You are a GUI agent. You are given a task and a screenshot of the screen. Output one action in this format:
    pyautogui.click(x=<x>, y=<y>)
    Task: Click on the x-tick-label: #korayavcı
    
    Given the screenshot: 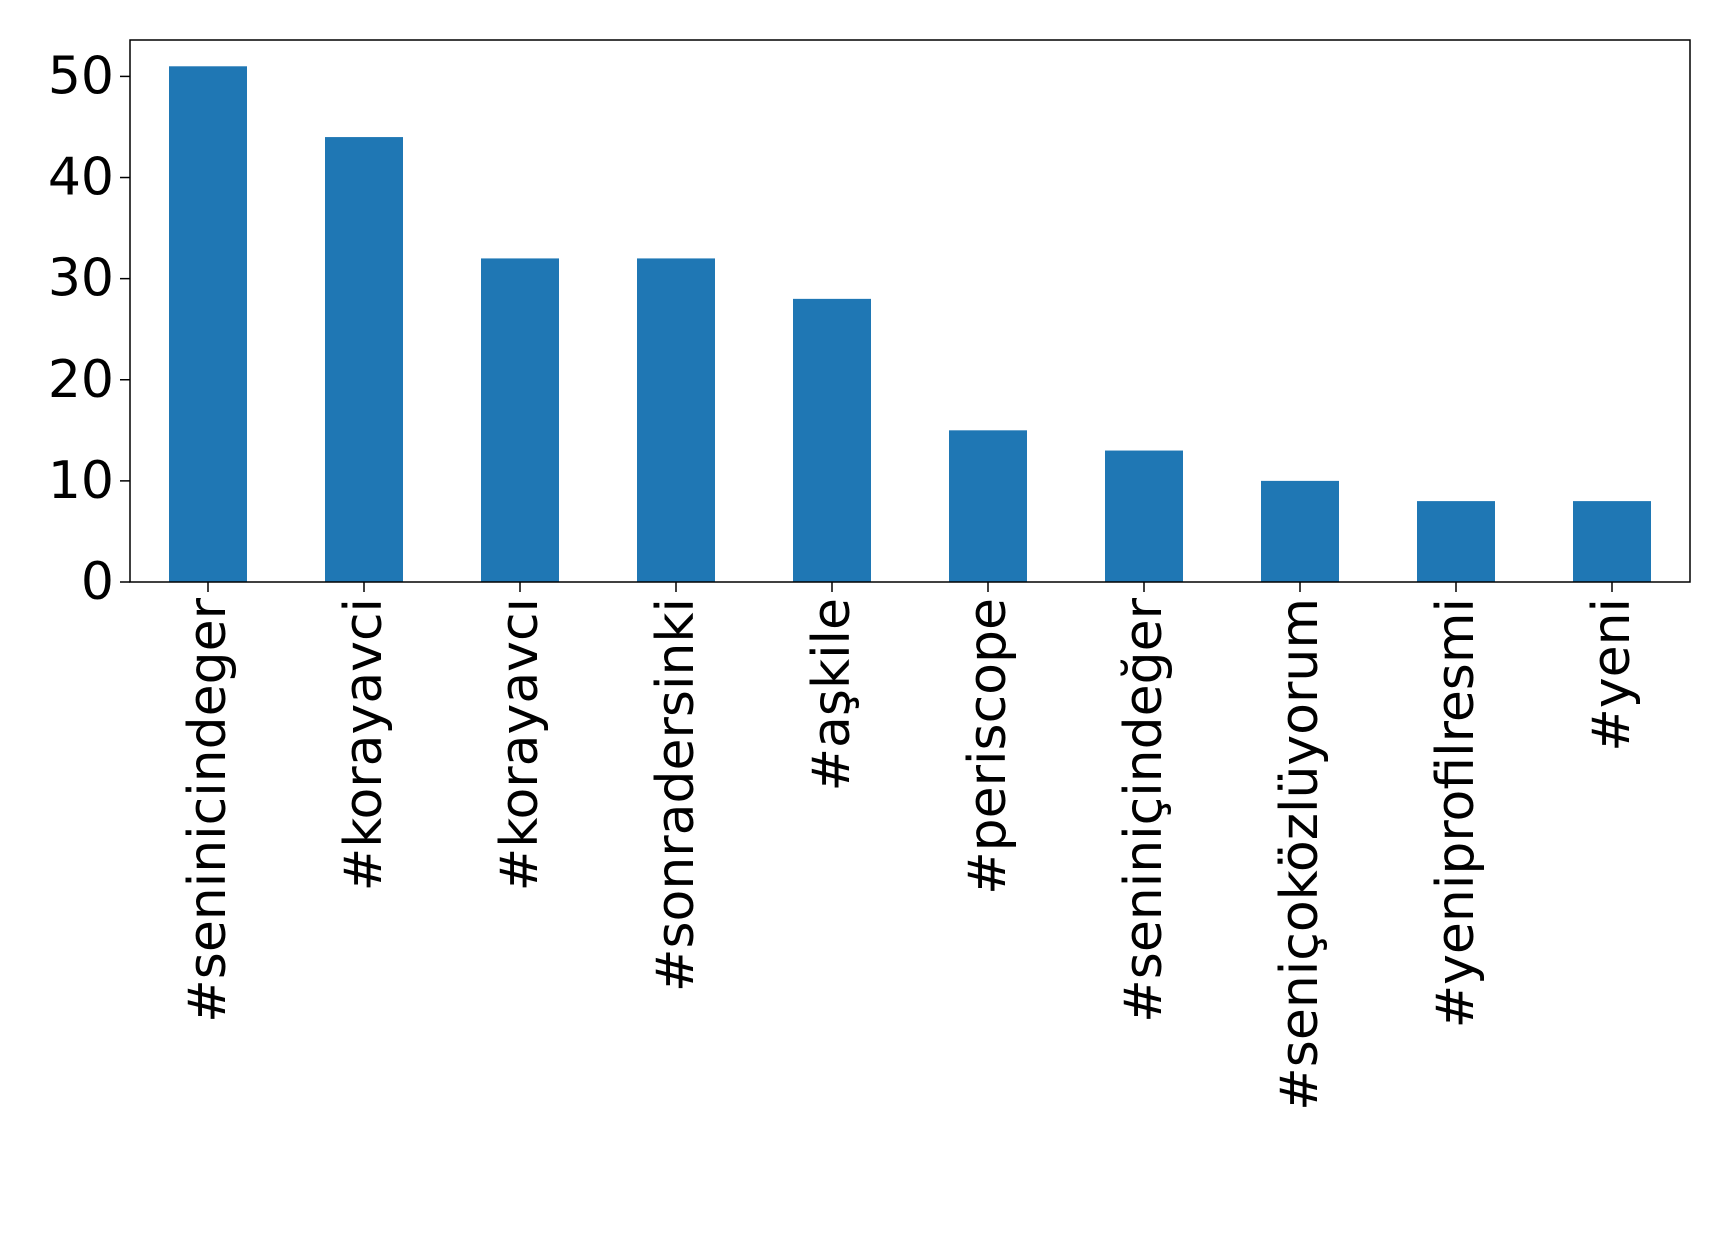 What is the action you would take?
    pyautogui.click(x=520, y=744)
    